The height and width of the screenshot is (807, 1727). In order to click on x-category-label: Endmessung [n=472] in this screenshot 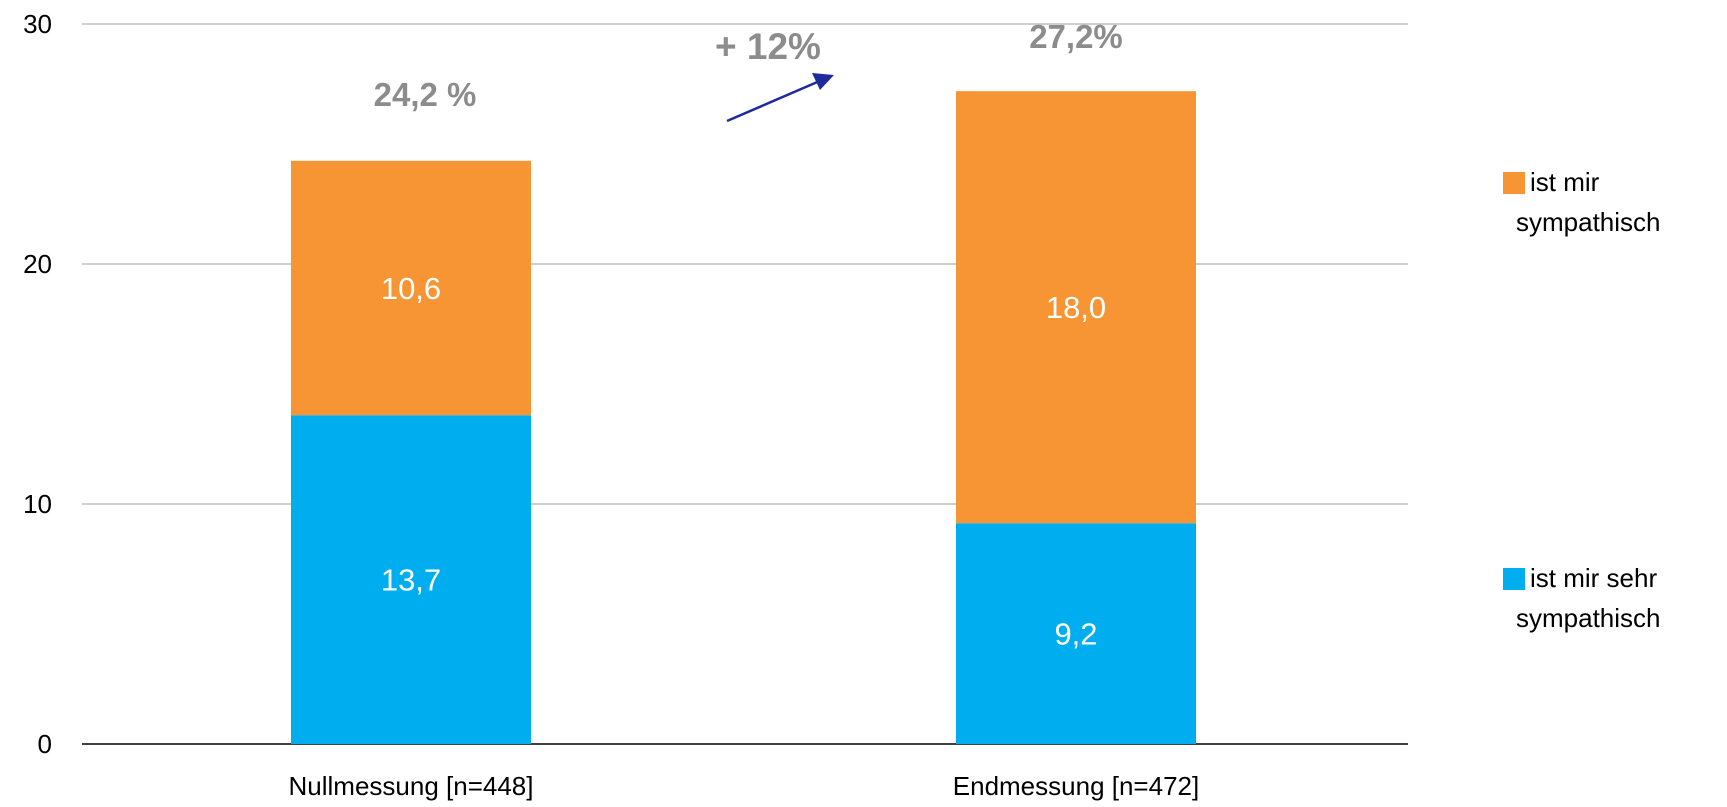, I will do `click(1076, 786)`.